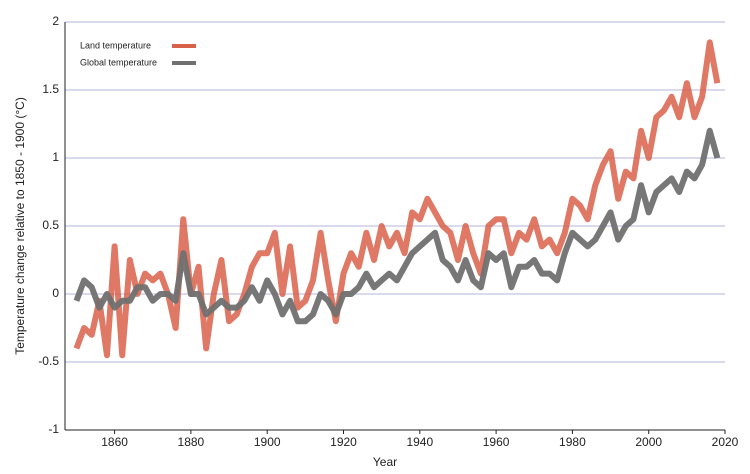 This screenshot has height=474, width=750. I want to click on x-tick-label: 1880, so click(191, 442).